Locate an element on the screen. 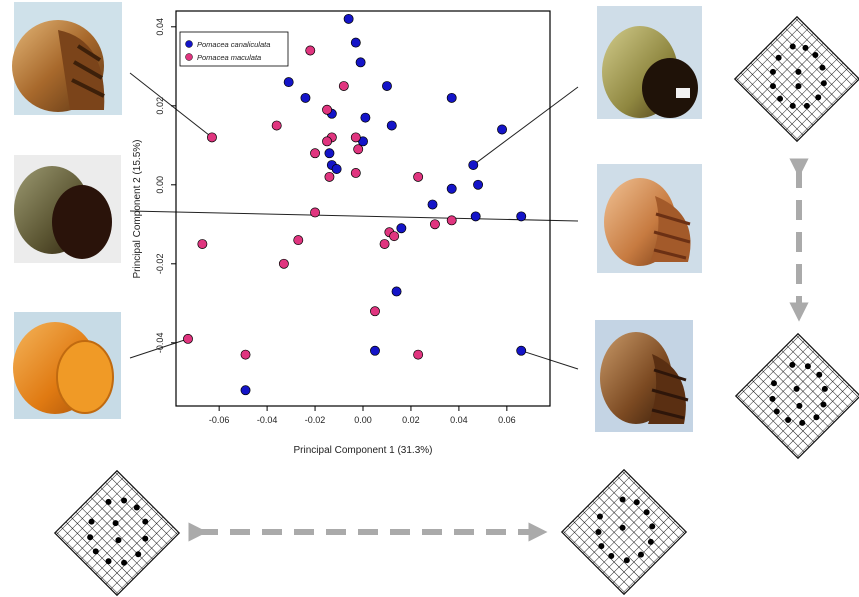 The height and width of the screenshot is (597, 859). legend-box is located at coordinates (234, 49).